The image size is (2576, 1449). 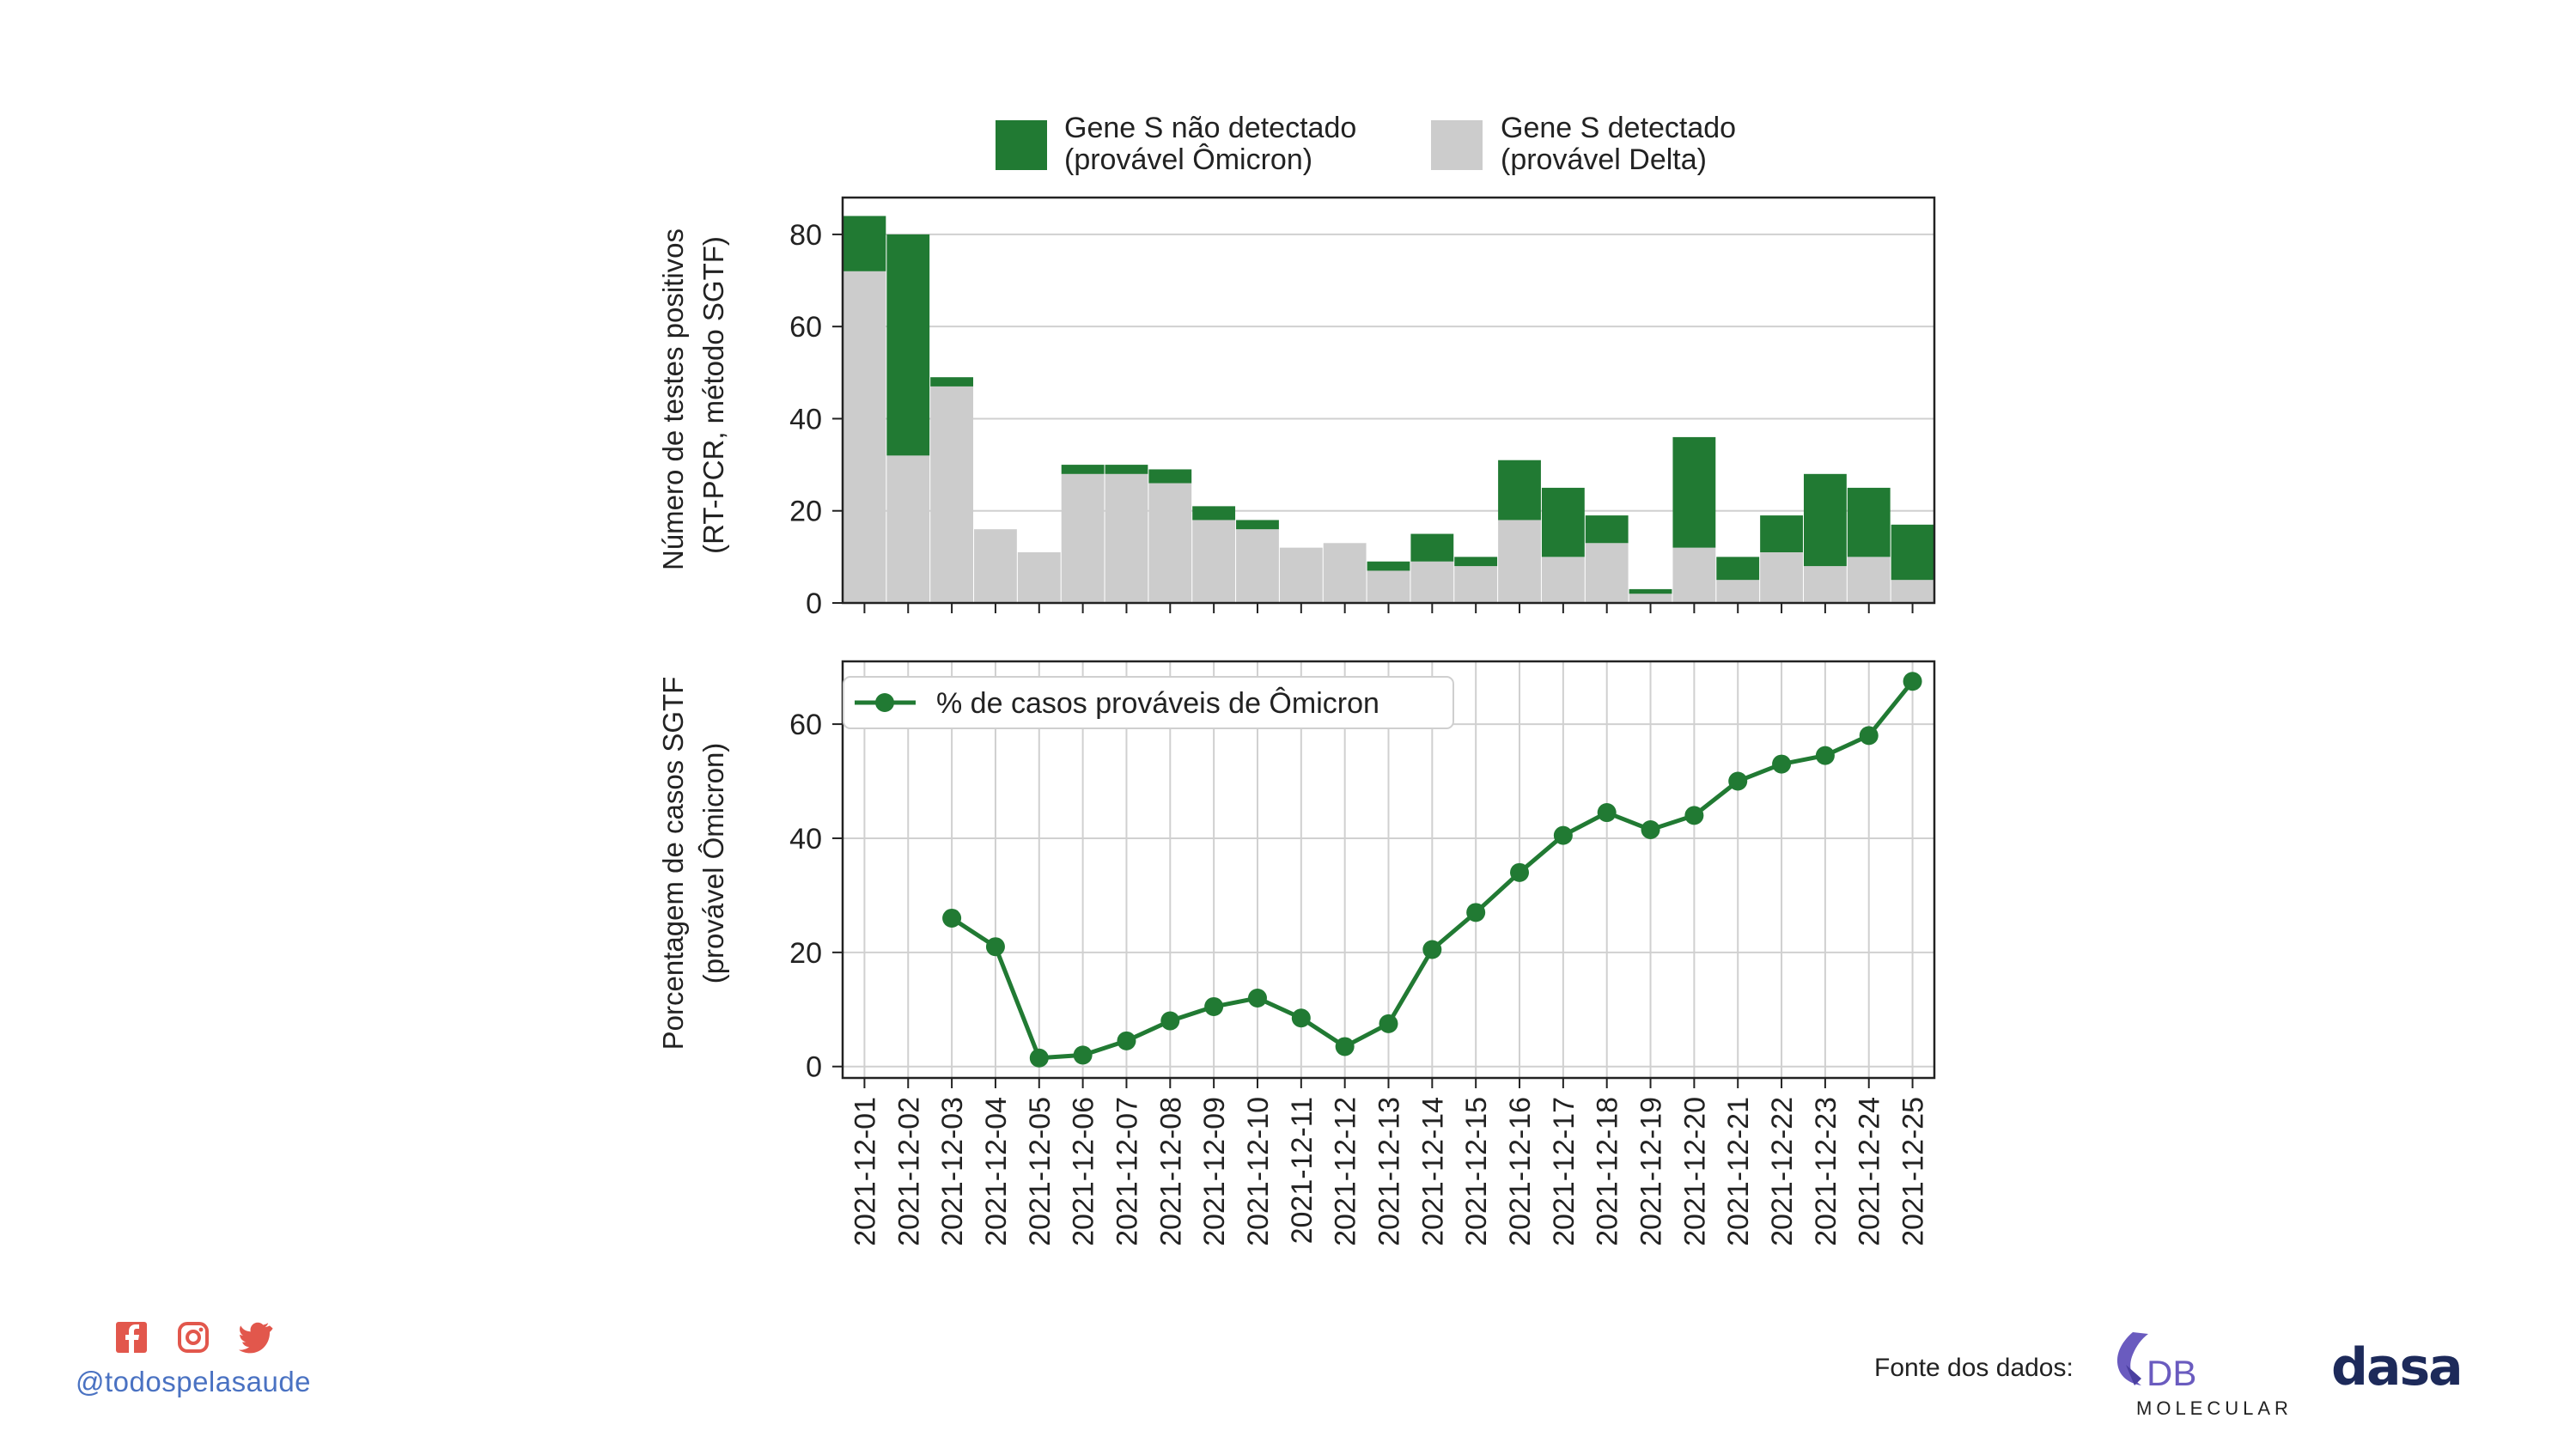 What do you see at coordinates (1974, 1368) in the screenshot?
I see `data-source-label: Fonte dos dados:` at bounding box center [1974, 1368].